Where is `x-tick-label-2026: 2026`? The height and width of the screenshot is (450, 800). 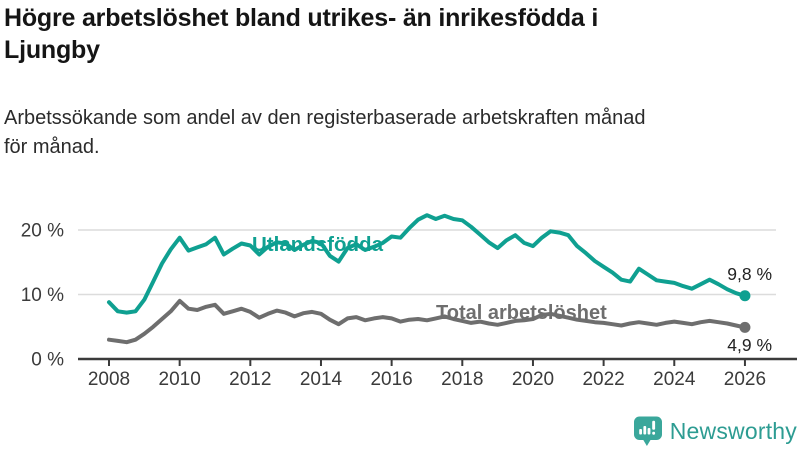 x-tick-label-2026: 2026 is located at coordinates (745, 379).